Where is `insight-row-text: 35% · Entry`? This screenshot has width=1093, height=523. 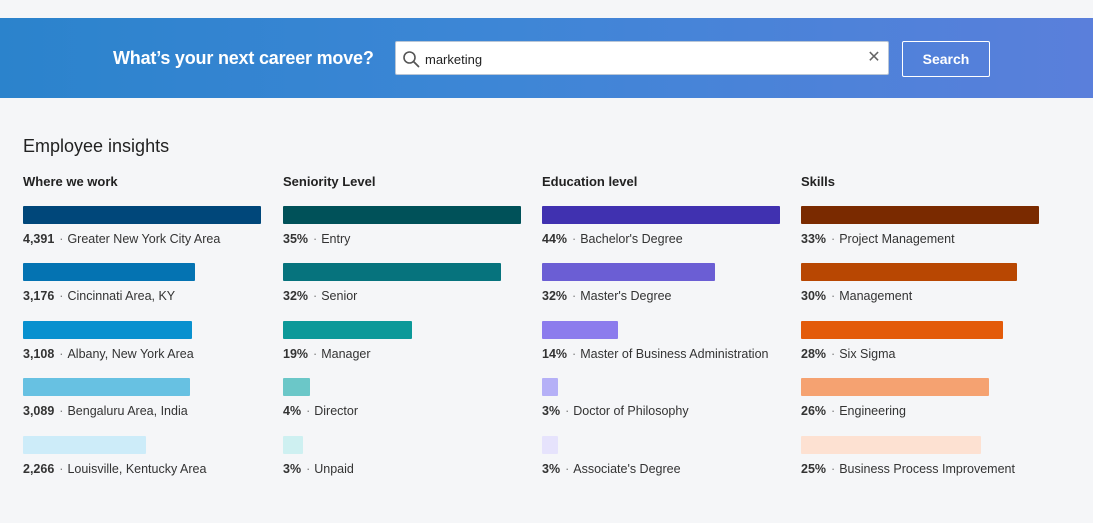
insight-row-text: 35% · Entry is located at coordinates (316, 239).